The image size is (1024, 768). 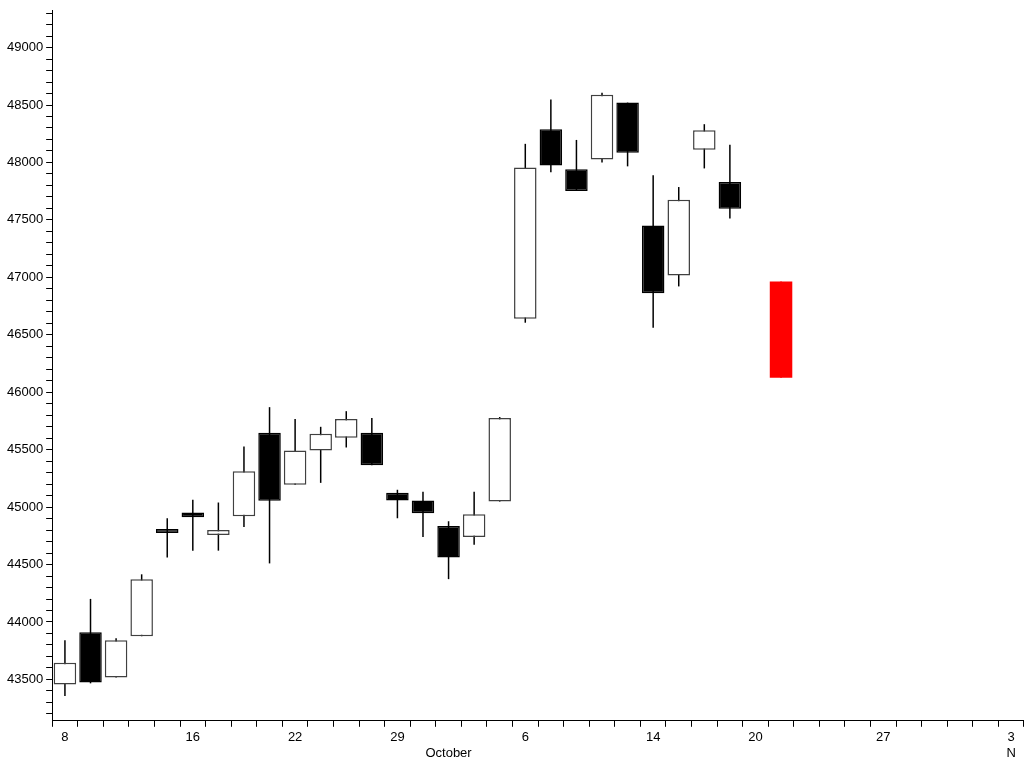 What do you see at coordinates (25, 564) in the screenshot?
I see `y-tick-label: 44500` at bounding box center [25, 564].